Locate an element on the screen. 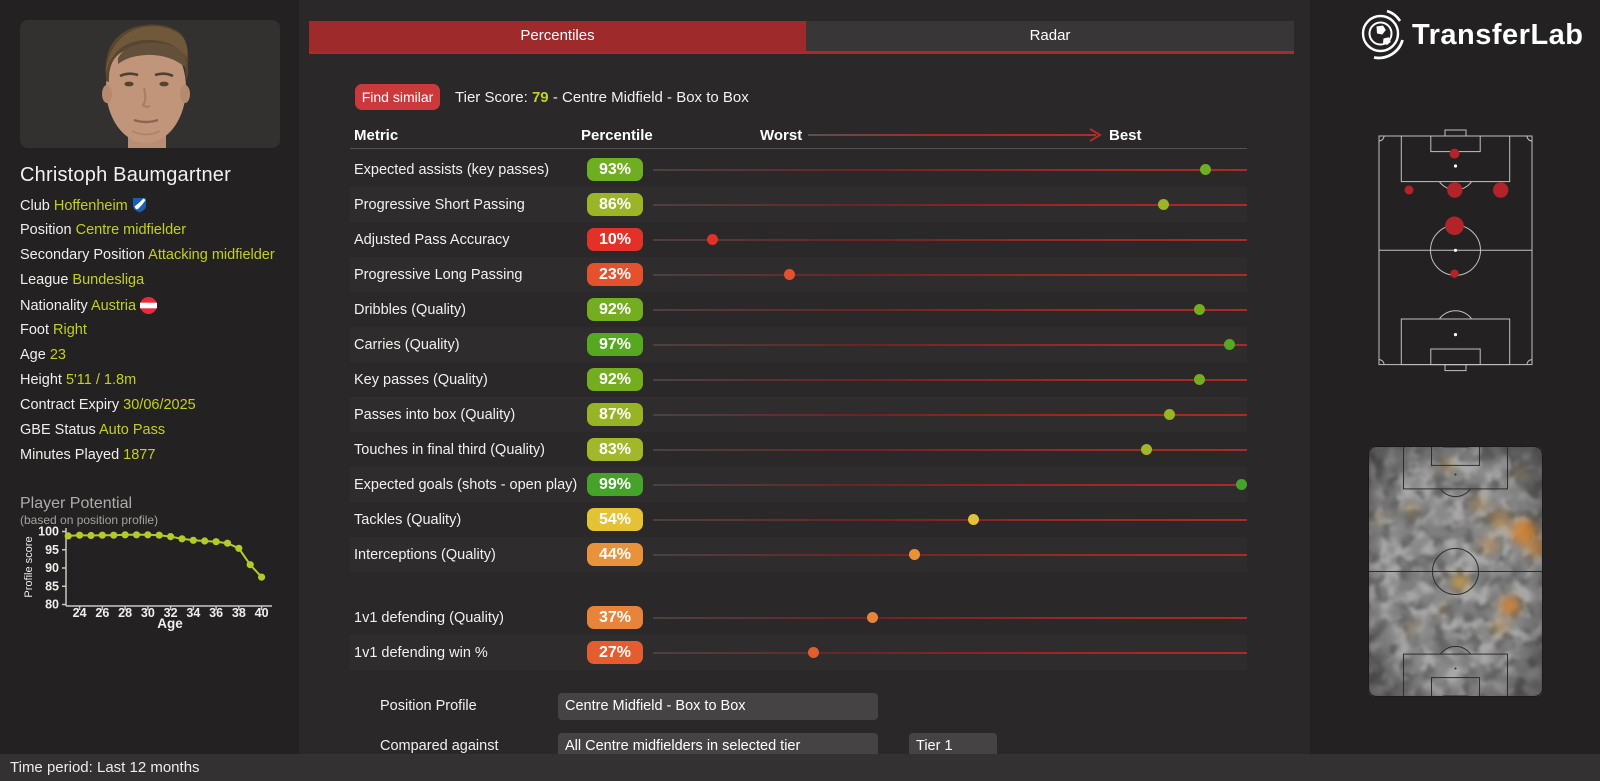 Image resolution: width=1600 pixels, height=781 pixels. svg-text: 34 is located at coordinates (193, 613).